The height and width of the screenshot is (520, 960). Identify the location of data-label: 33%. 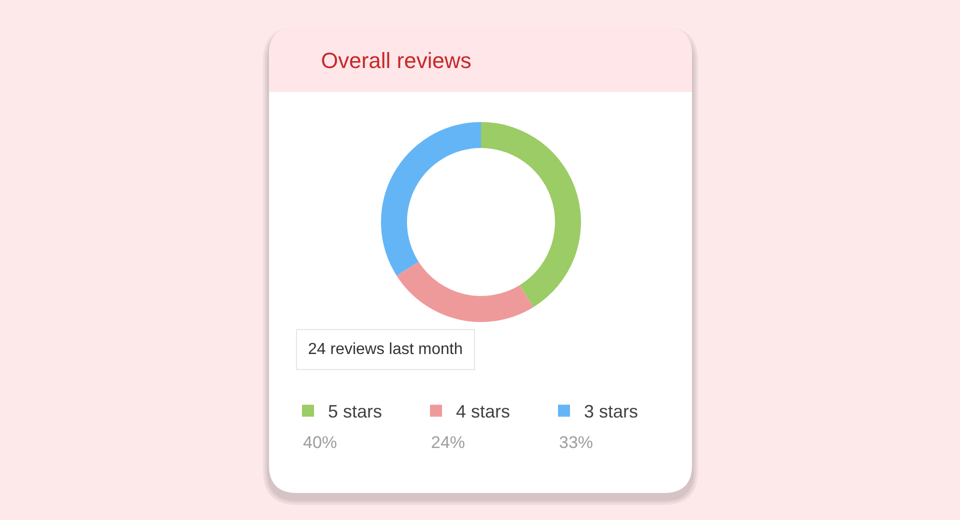
(576, 442).